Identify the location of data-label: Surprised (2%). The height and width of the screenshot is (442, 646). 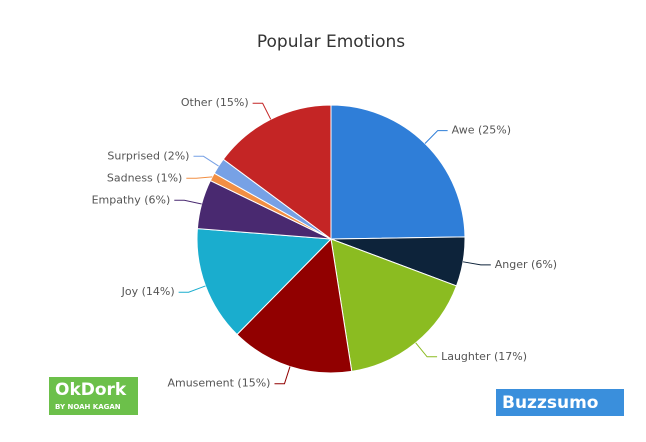
(148, 155).